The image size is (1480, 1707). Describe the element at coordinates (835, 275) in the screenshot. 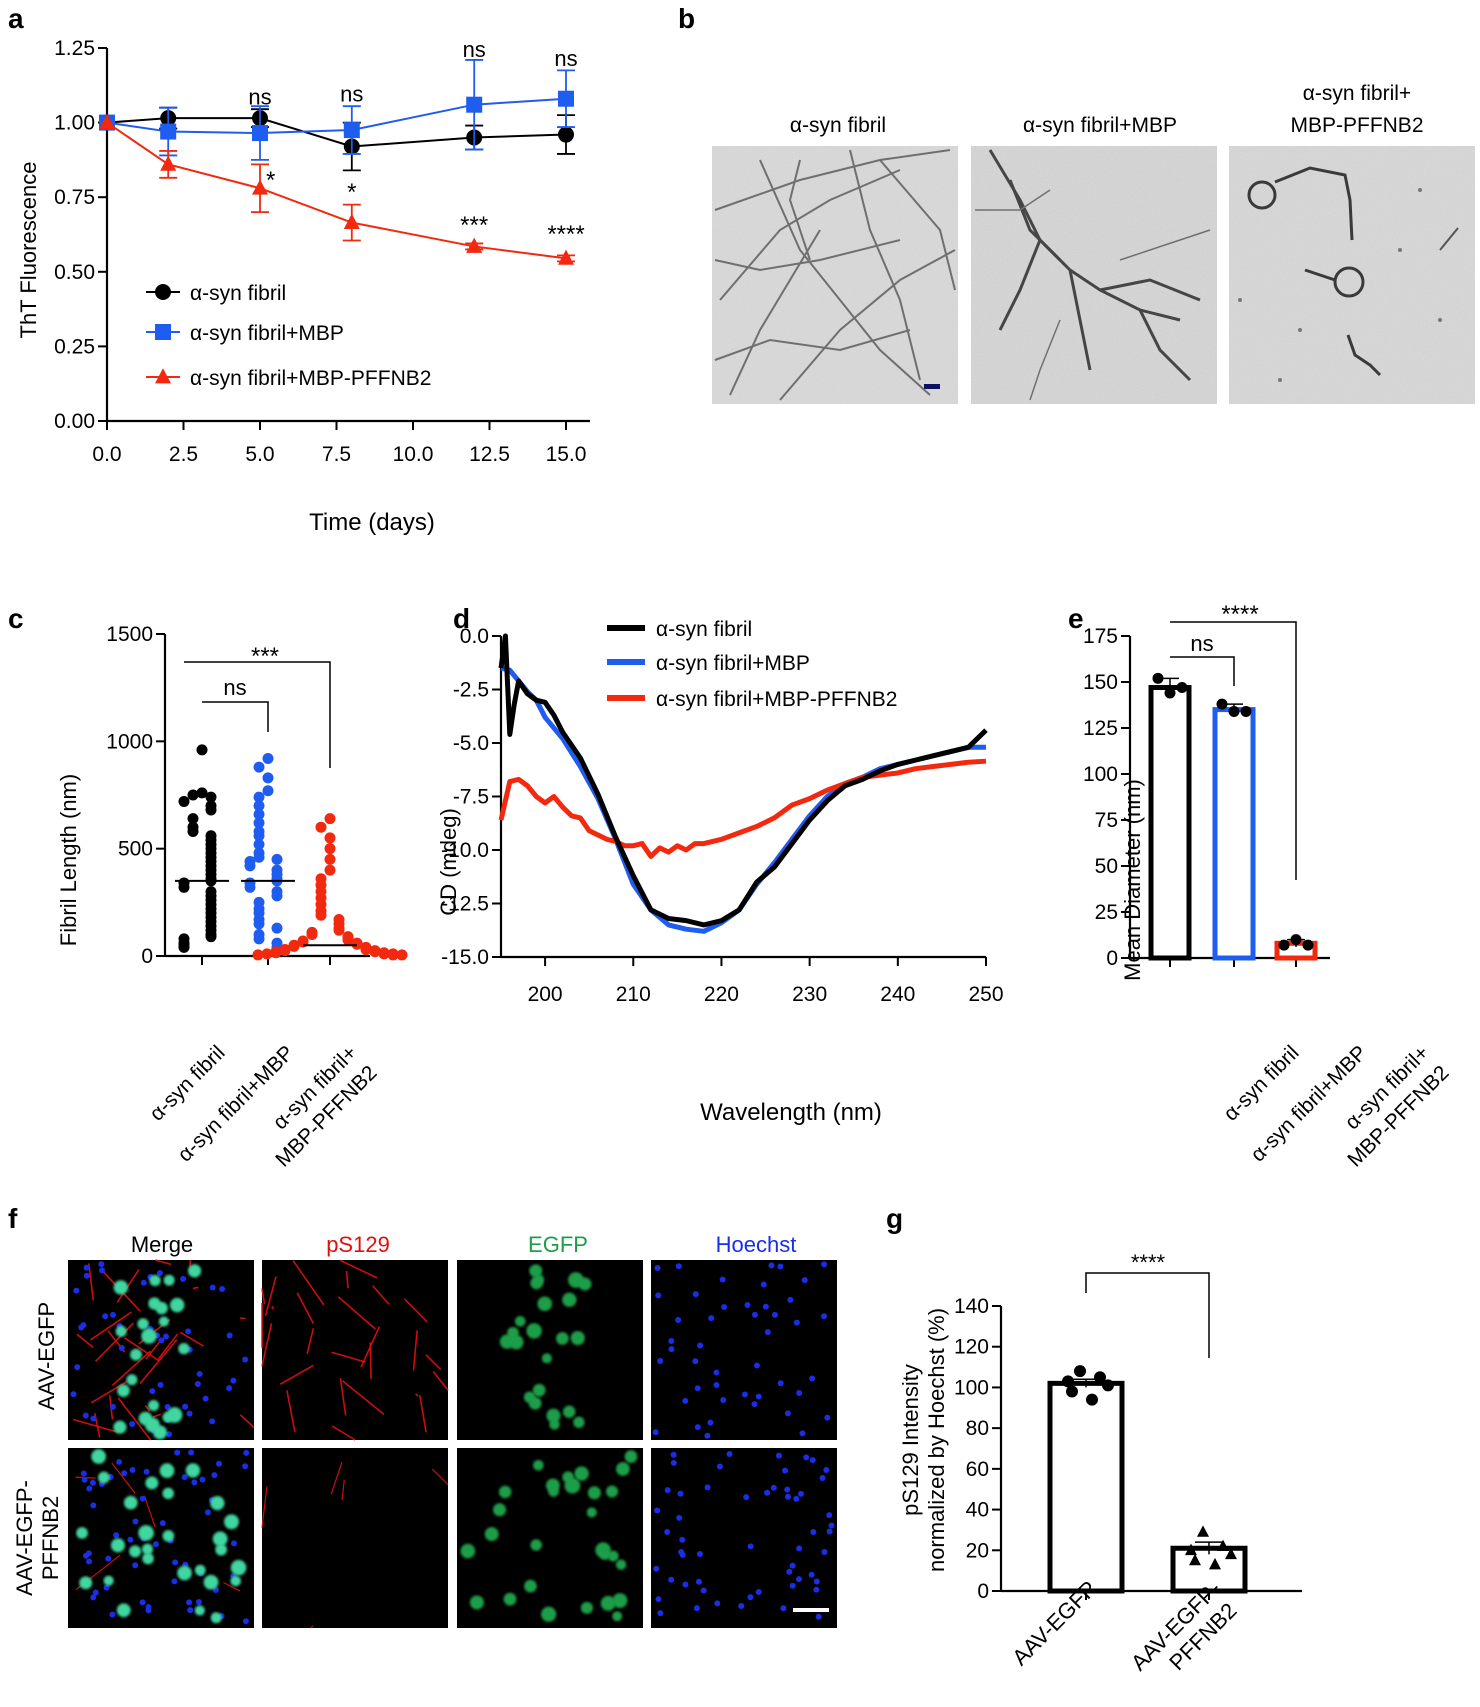

I see `tem-image-fibril` at that location.